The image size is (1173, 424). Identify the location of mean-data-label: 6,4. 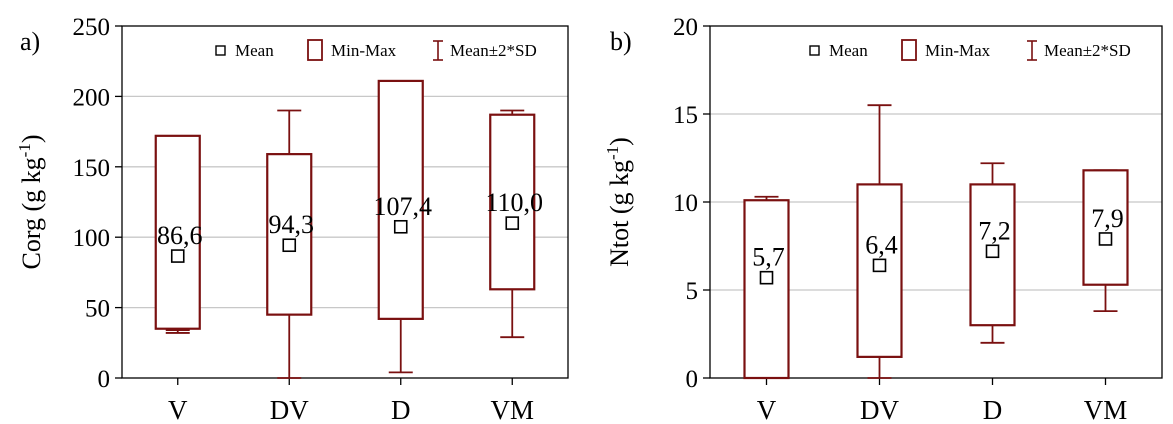
(881, 244).